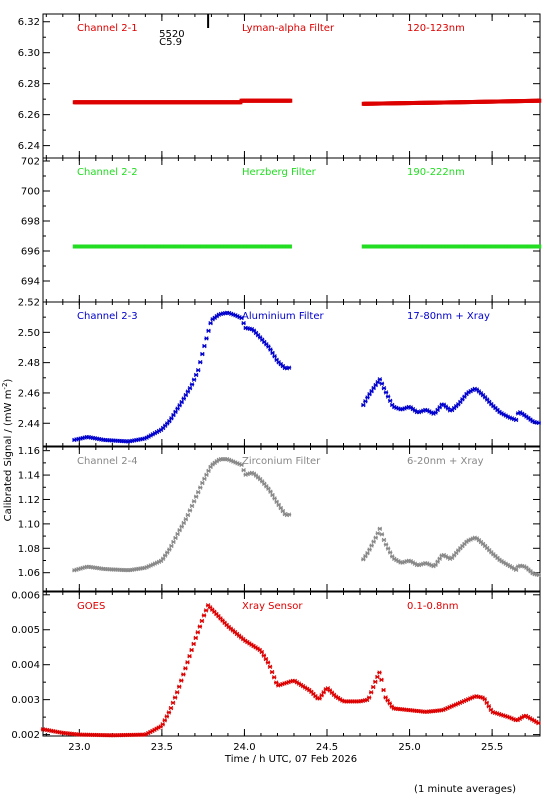 The width and height of the screenshot is (550, 800). Describe the element at coordinates (30, 162) in the screenshot. I see `y-tick-label: 702` at that location.